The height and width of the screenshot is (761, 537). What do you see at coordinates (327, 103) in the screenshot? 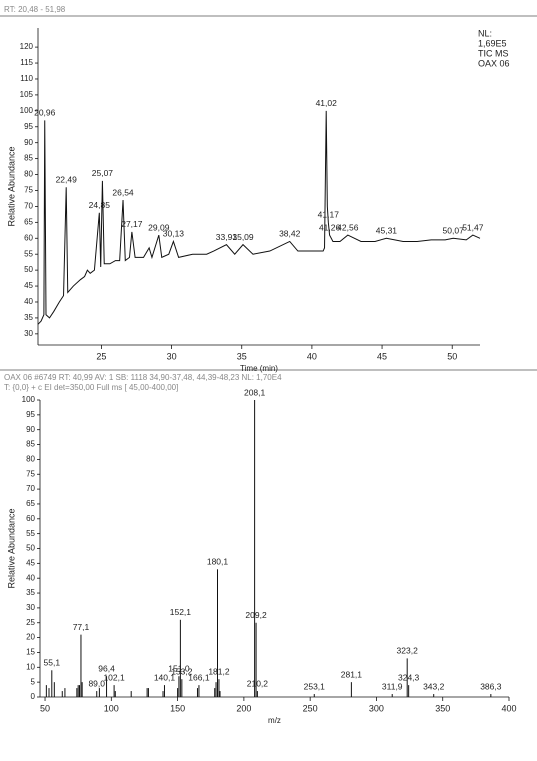
I see `peak-label: 41,02` at bounding box center [327, 103].